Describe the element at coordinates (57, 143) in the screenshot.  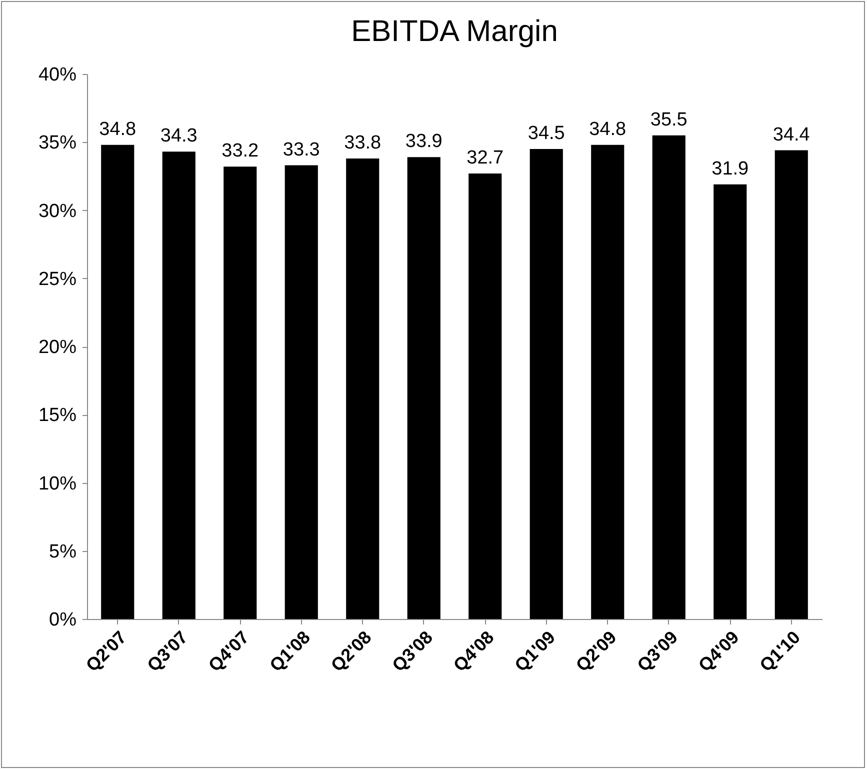
I see `y-tick-label: 35%` at that location.